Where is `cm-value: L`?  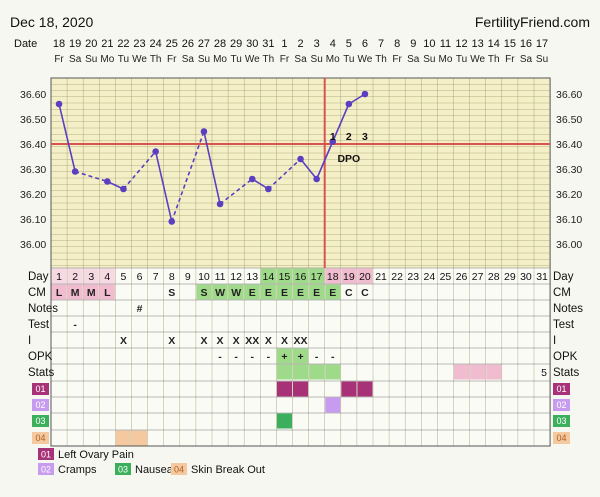 cm-value: L is located at coordinates (107, 293).